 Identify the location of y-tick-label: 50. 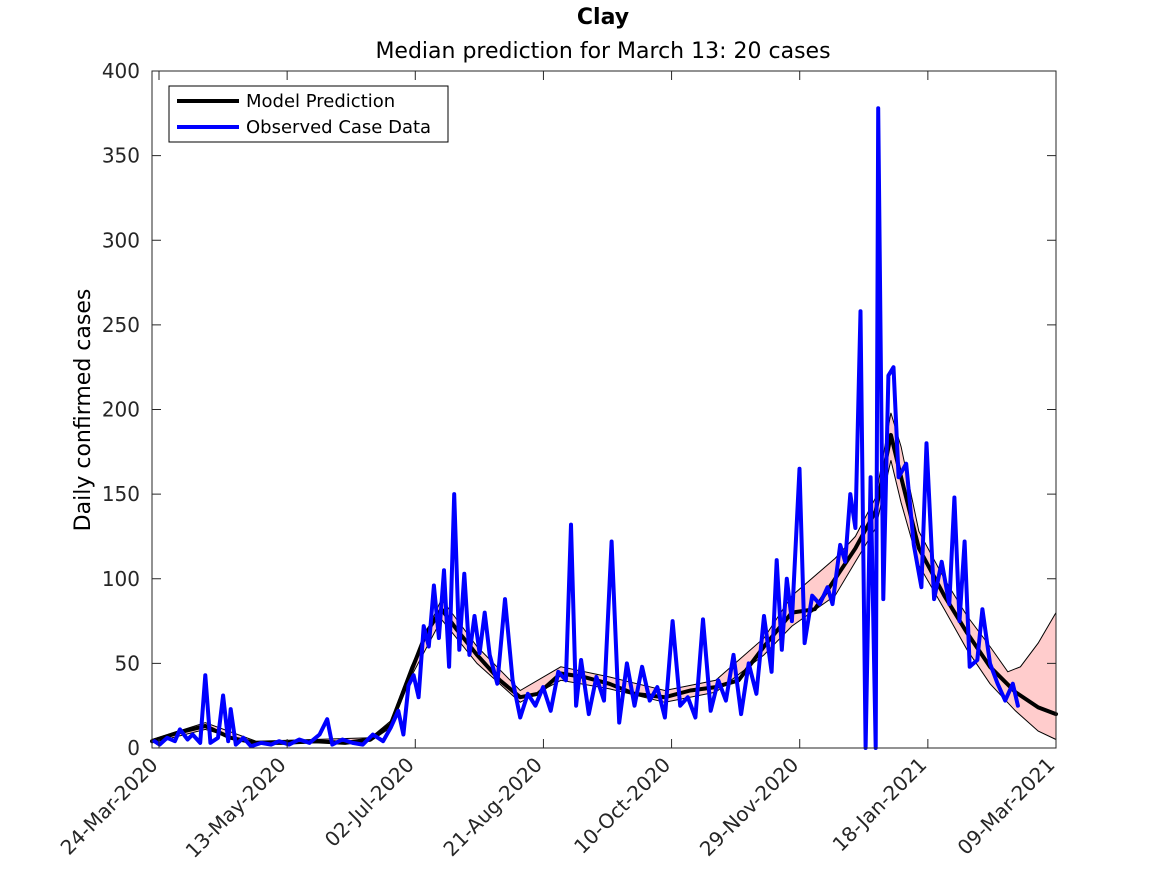
(127, 663).